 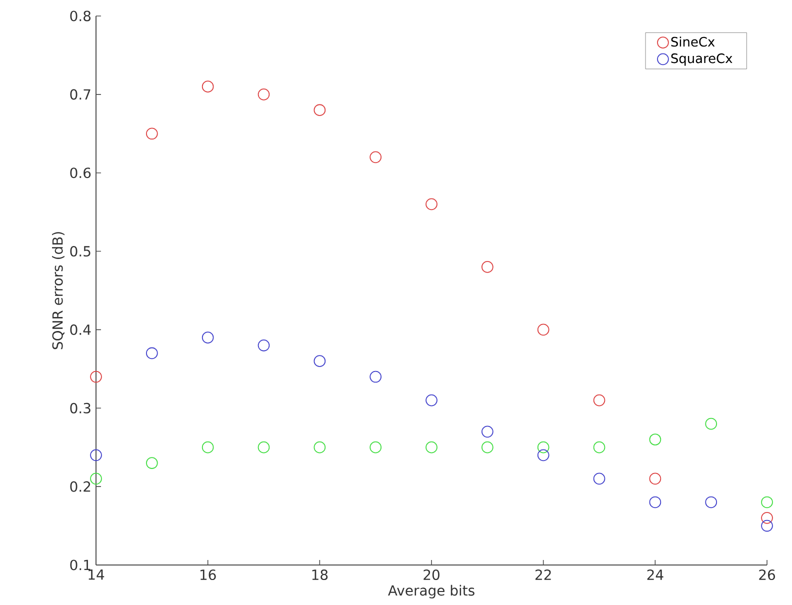 What do you see at coordinates (320, 574) in the screenshot?
I see `x-tick-label: 18` at bounding box center [320, 574].